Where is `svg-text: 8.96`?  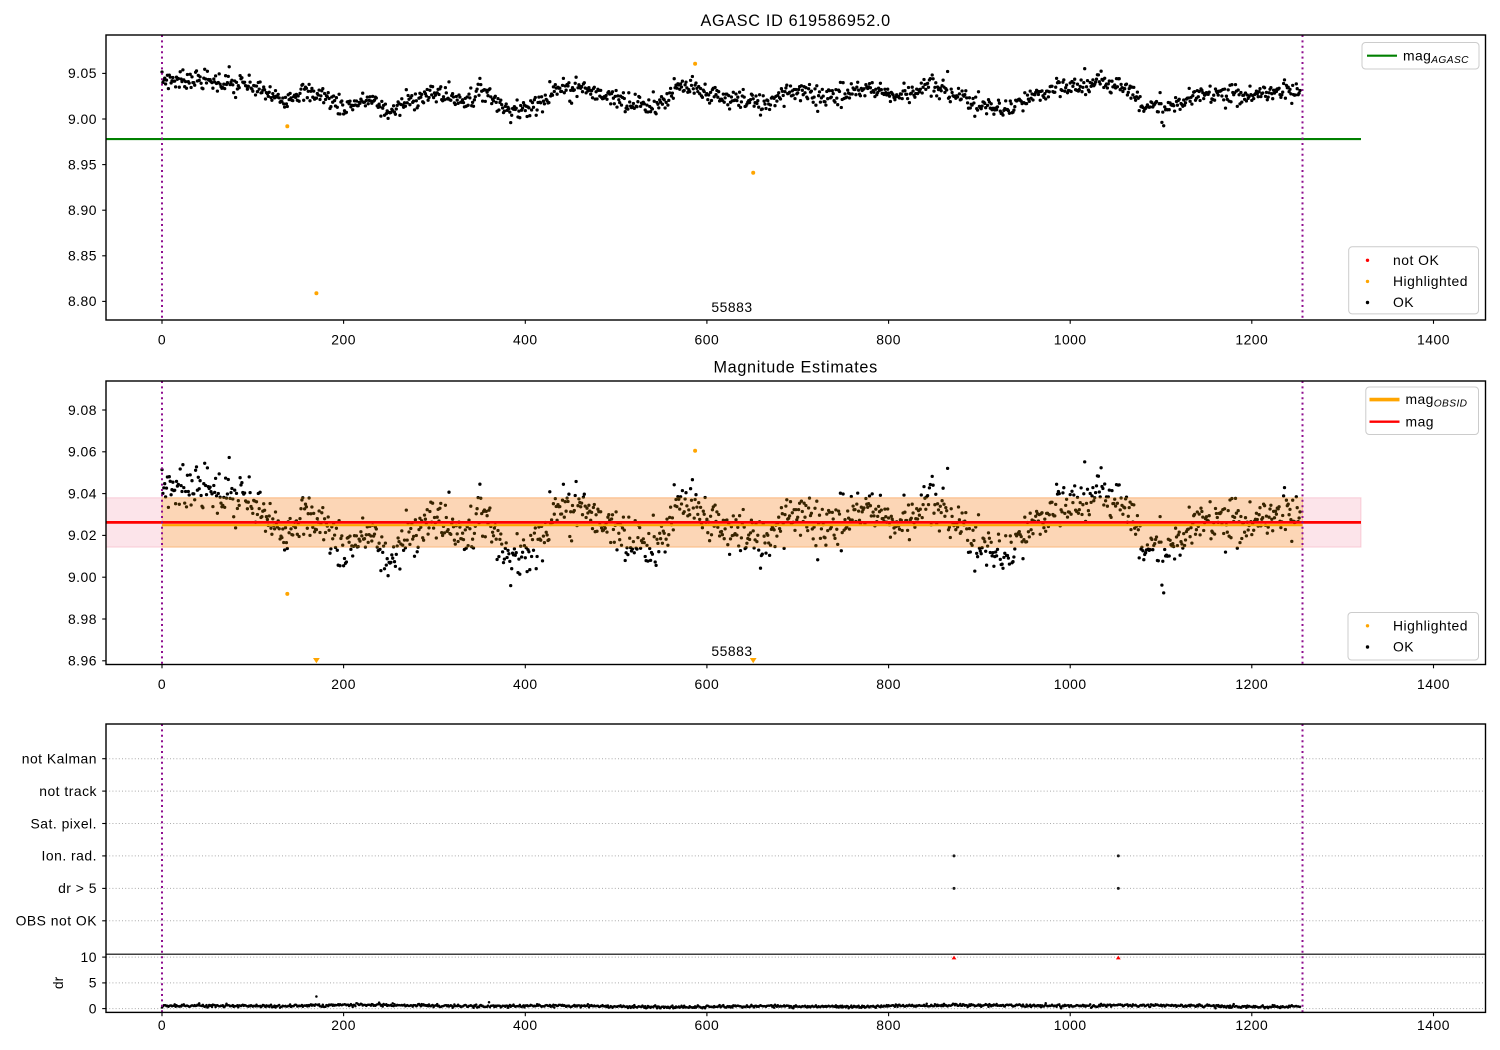 svg-text: 8.96 is located at coordinates (82, 661).